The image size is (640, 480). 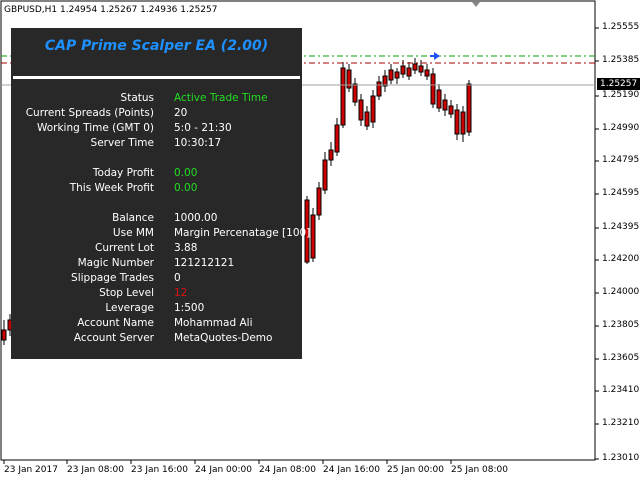 I want to click on price-tick-label: 1.25555, so click(x=621, y=27).